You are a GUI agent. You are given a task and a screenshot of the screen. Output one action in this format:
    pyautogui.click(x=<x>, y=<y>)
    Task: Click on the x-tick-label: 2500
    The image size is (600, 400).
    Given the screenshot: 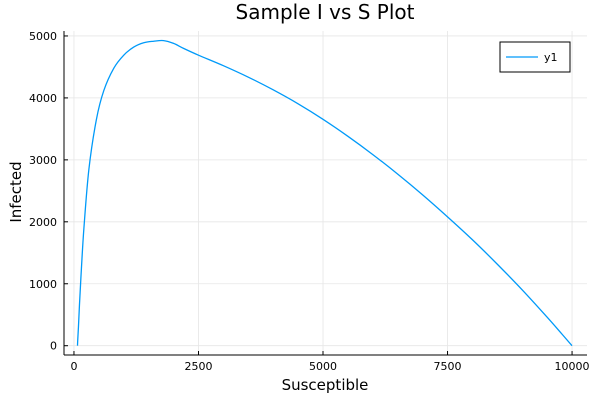 What is the action you would take?
    pyautogui.click(x=198, y=366)
    